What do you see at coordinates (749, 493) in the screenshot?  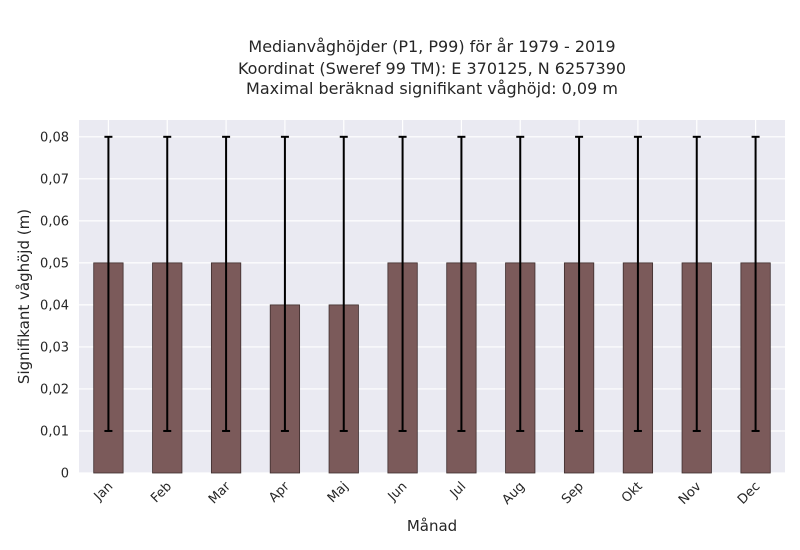 I see `x-tick-label: Dec` at bounding box center [749, 493].